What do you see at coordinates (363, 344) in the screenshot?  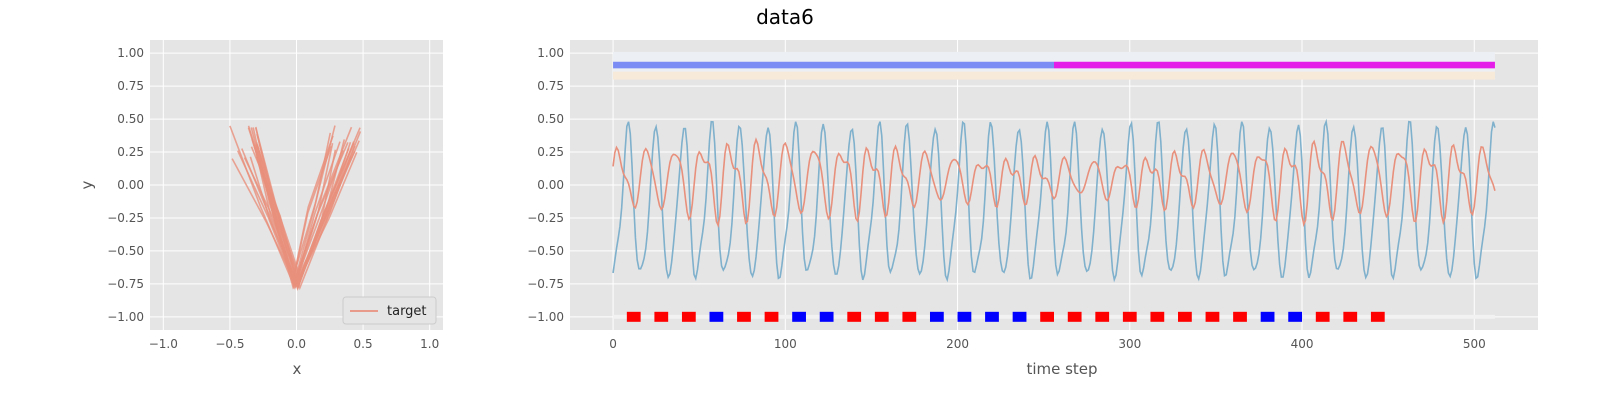 I see `left-x-tick-label: 0.5` at bounding box center [363, 344].